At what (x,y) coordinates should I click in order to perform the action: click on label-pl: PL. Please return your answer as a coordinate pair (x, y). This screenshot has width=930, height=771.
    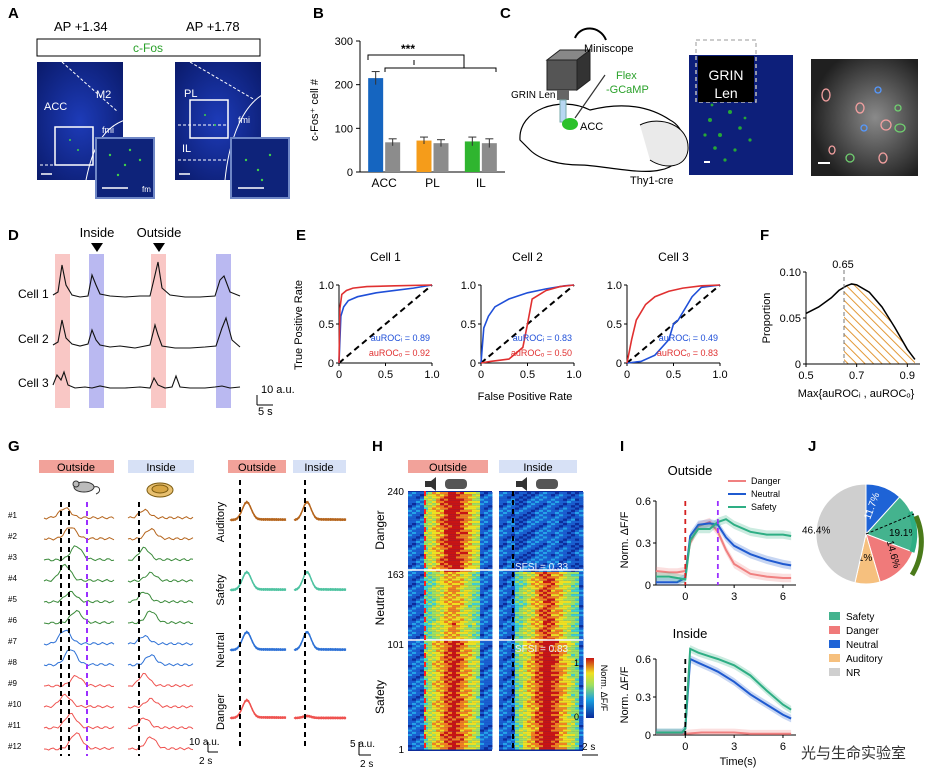
    Looking at the image, I should click on (190, 94).